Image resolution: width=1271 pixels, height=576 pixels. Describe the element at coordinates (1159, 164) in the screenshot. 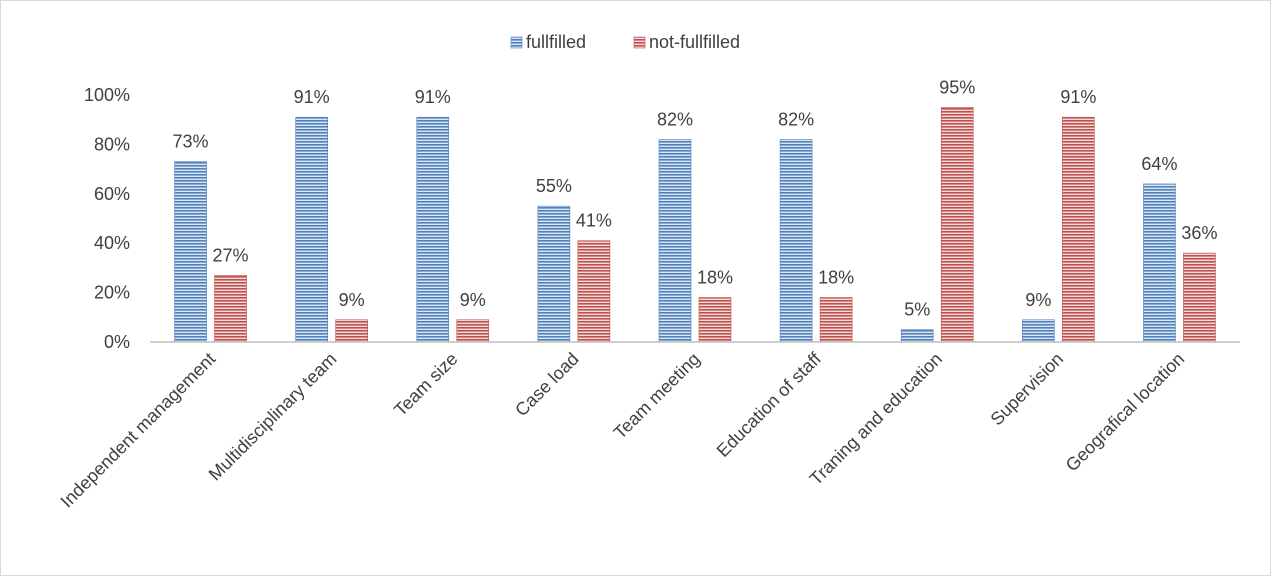

I see `data-label-fullfilled: 64%` at that location.